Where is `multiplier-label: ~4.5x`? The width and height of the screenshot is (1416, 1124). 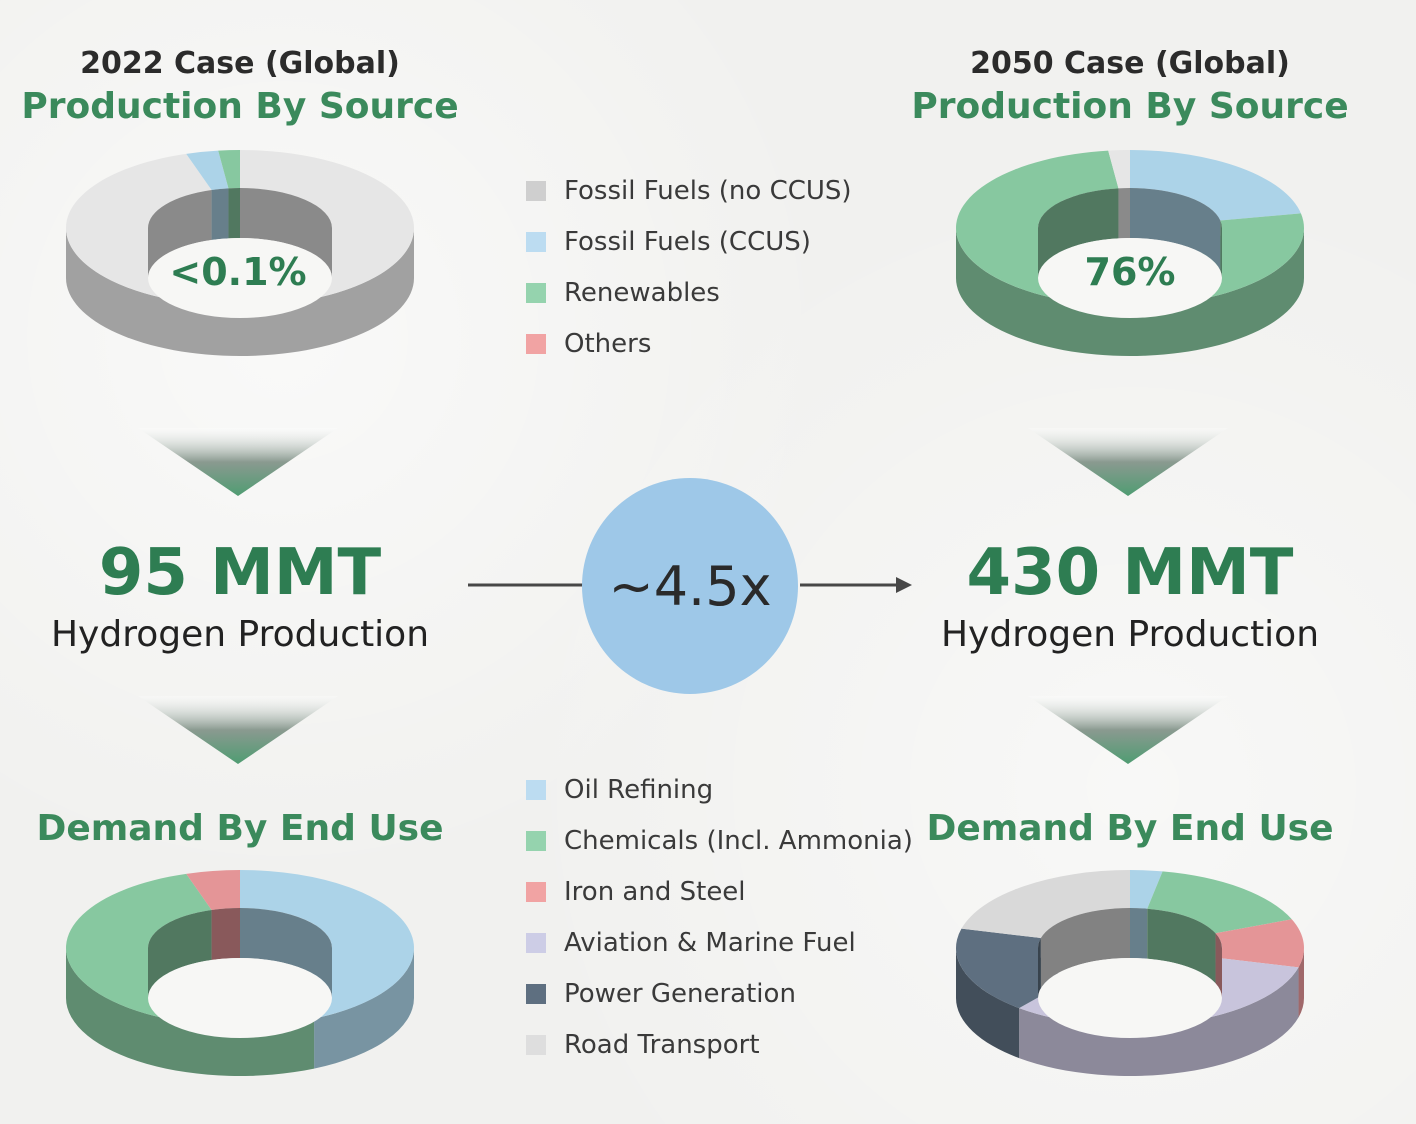
multiplier-label: ~4.5x is located at coordinates (690, 586).